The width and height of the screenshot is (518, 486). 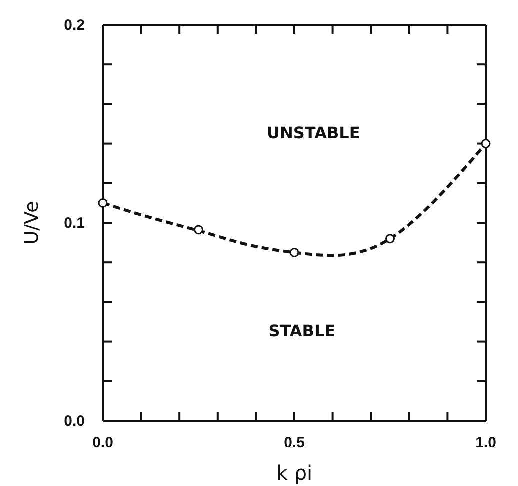 I want to click on y-tick-label: 0.1, so click(x=74, y=223).